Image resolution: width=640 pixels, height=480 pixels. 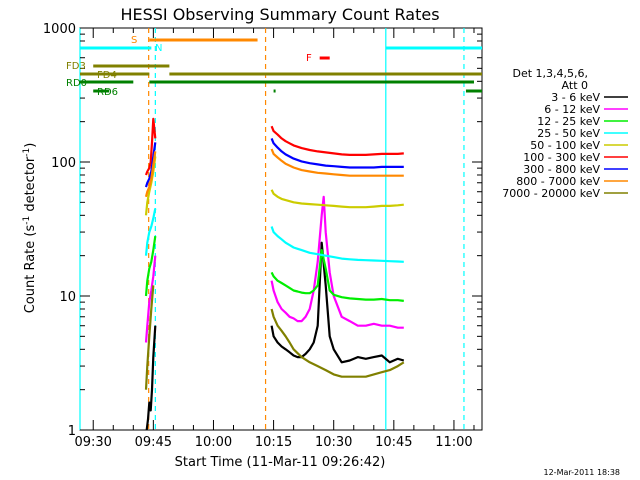 I want to click on footer-date: 12-Mar-2011 18:38, so click(x=582, y=472).